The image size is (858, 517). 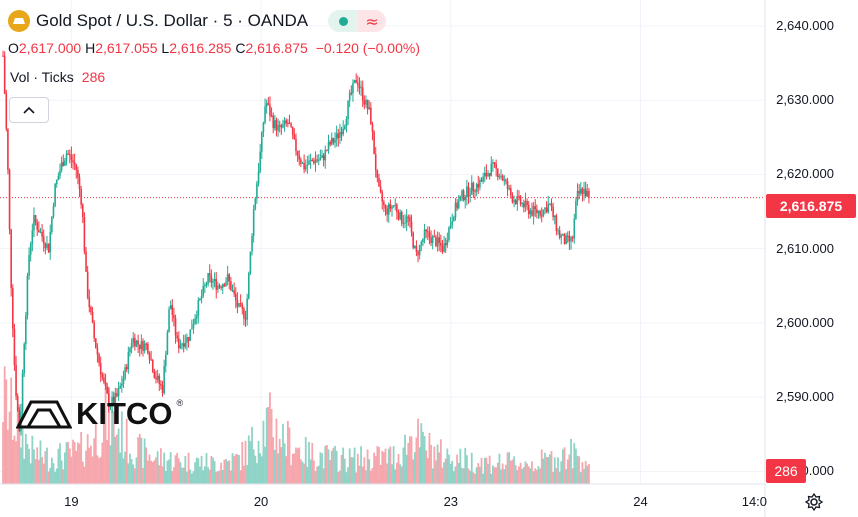 I want to click on compare-icon: ≈, so click(x=372, y=21).